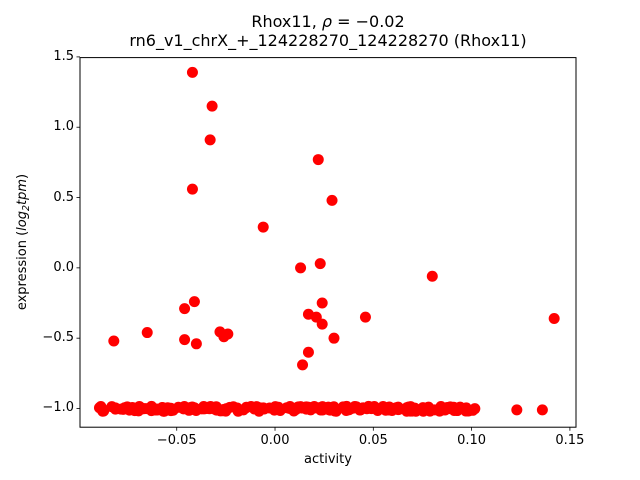 The image size is (640, 480). Describe the element at coordinates (286, 21) in the screenshot. I see `chart-title-prefix: Rhox11,` at that location.